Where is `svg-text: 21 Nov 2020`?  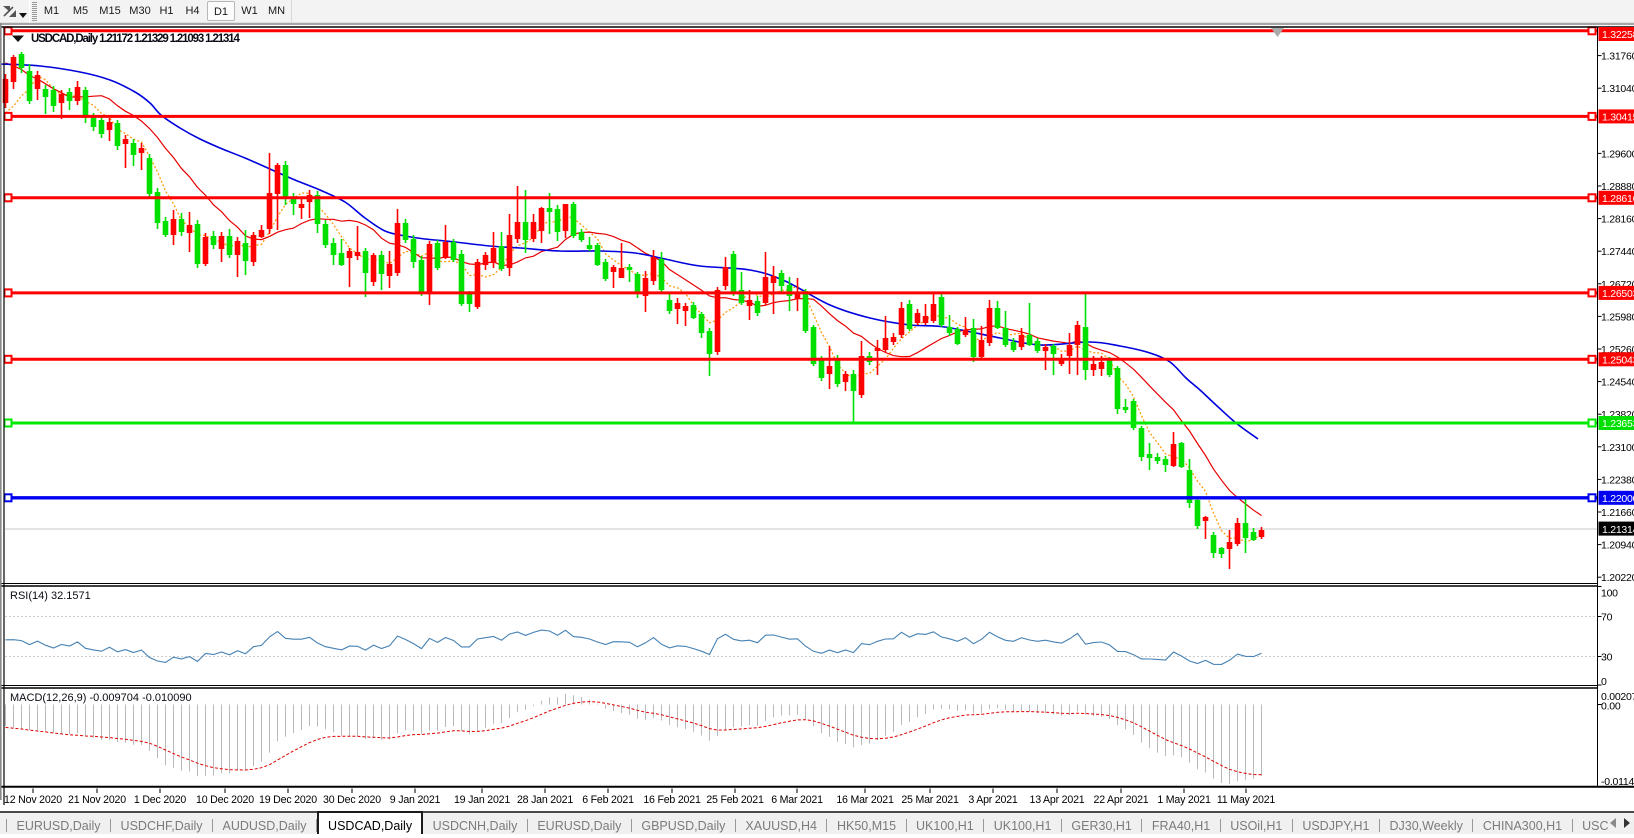 svg-text: 21 Nov 2020 is located at coordinates (97, 800).